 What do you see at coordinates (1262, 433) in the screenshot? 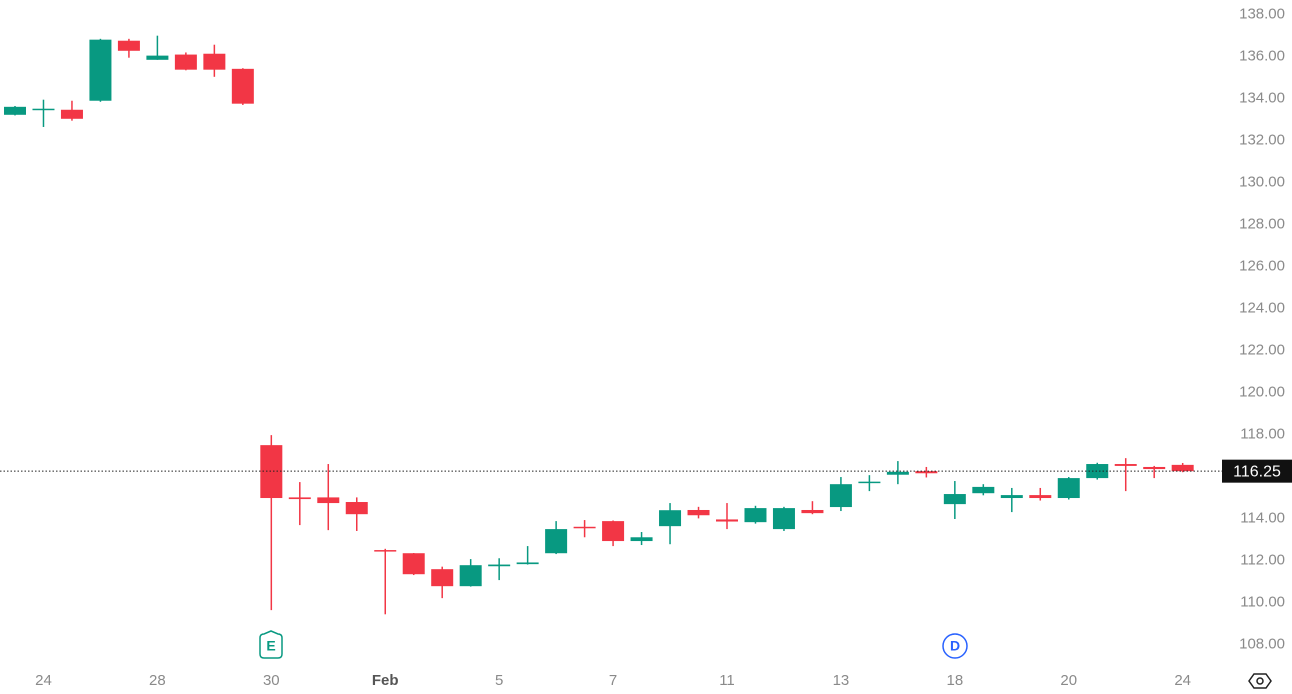
I see `y-tick-label: 118.00` at bounding box center [1262, 433].